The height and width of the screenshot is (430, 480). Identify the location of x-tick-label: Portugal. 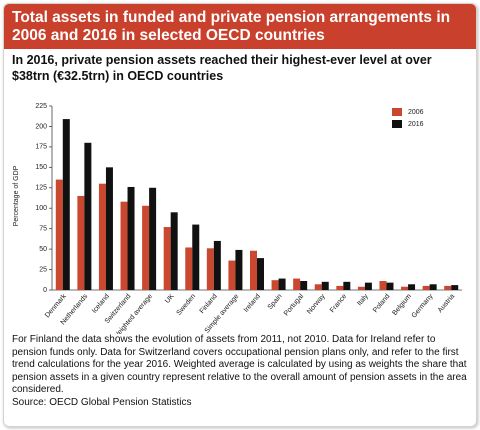
(294, 305).